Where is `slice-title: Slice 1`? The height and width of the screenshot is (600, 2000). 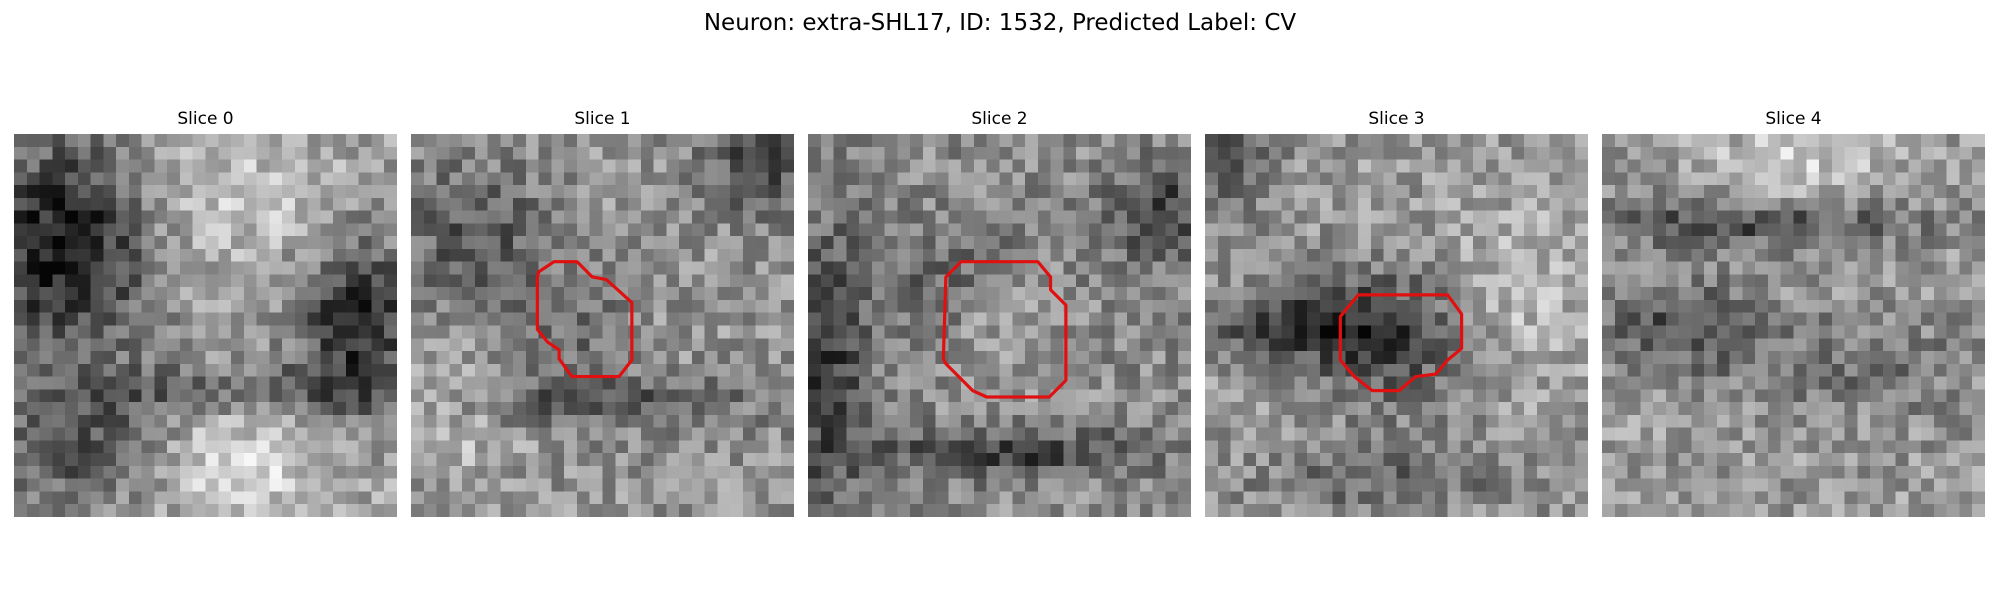 slice-title: Slice 1 is located at coordinates (602, 119).